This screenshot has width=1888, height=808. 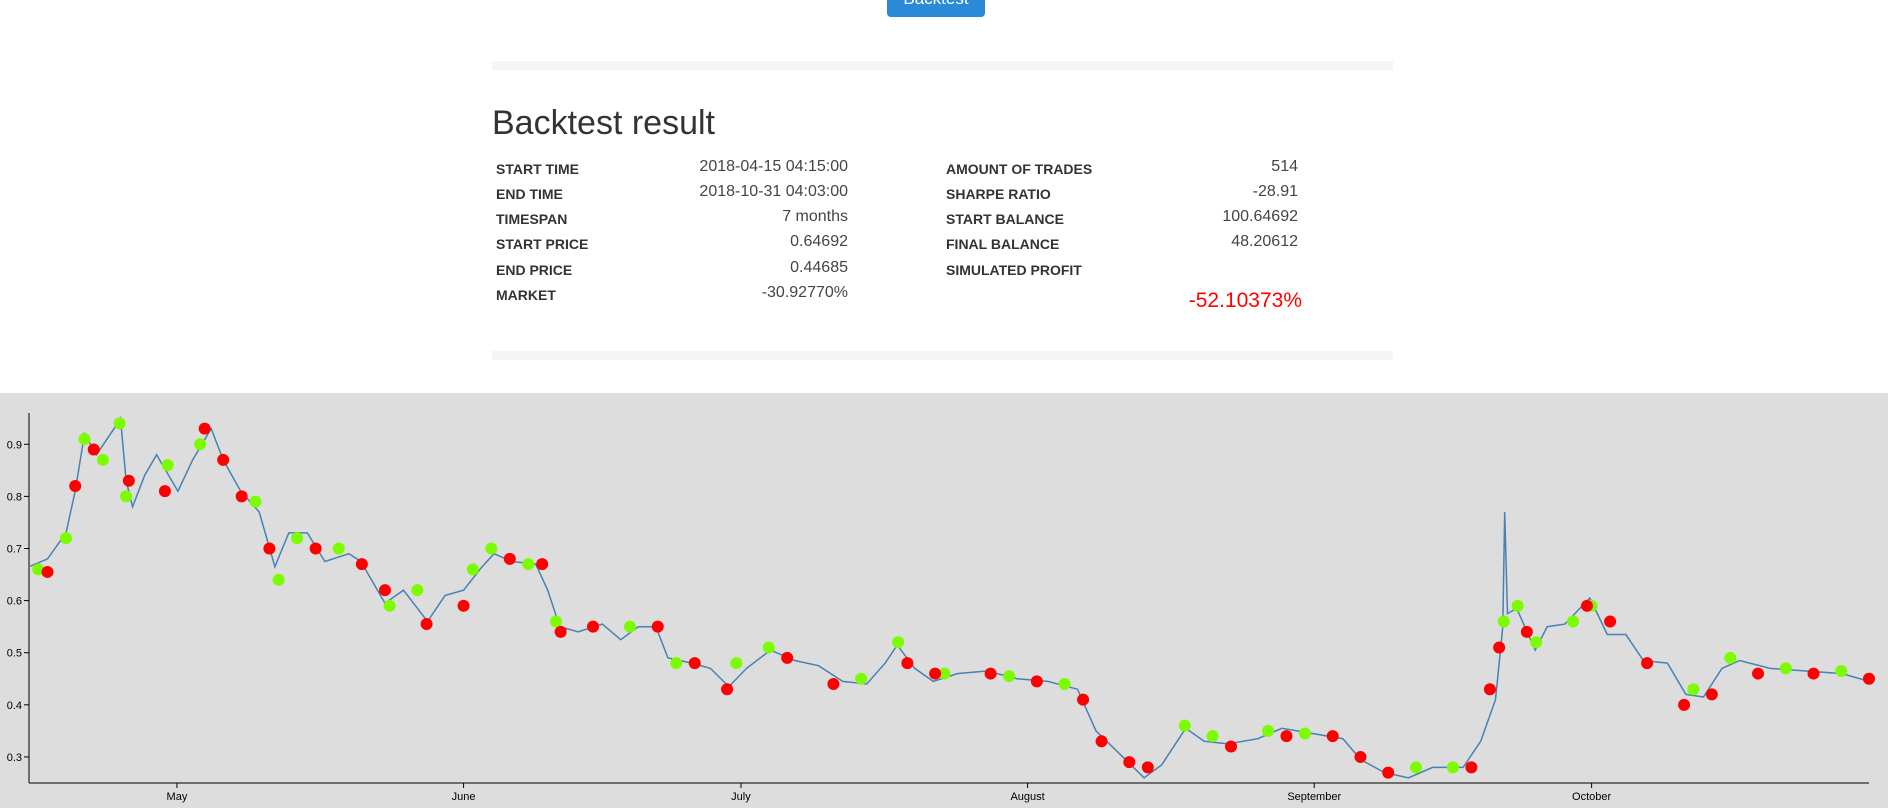 What do you see at coordinates (998, 194) in the screenshot?
I see `stat-label: SHARPE RATIO` at bounding box center [998, 194].